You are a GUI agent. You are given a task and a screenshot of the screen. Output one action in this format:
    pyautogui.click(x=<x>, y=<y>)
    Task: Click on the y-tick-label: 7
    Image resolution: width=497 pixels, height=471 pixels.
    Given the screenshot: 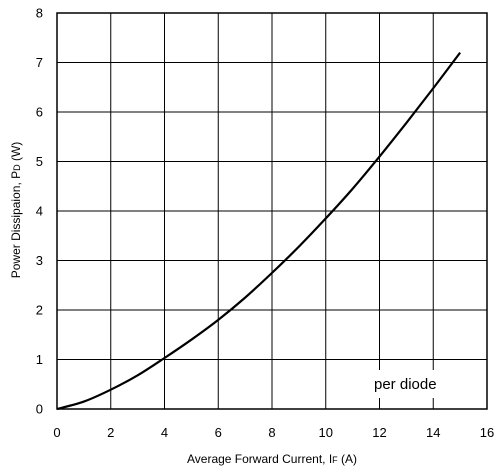 What is the action you would take?
    pyautogui.click(x=39, y=62)
    